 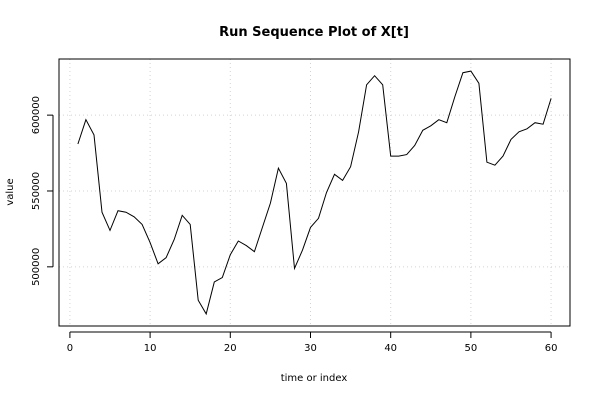 I want to click on y-tick-label: 500000, so click(x=36, y=267).